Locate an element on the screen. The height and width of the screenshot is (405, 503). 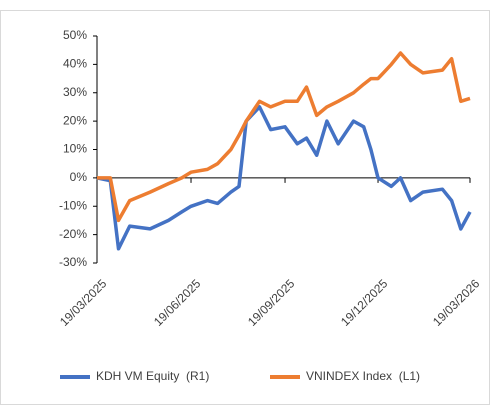
y-tick-label: 50% is located at coordinates (75, 35).